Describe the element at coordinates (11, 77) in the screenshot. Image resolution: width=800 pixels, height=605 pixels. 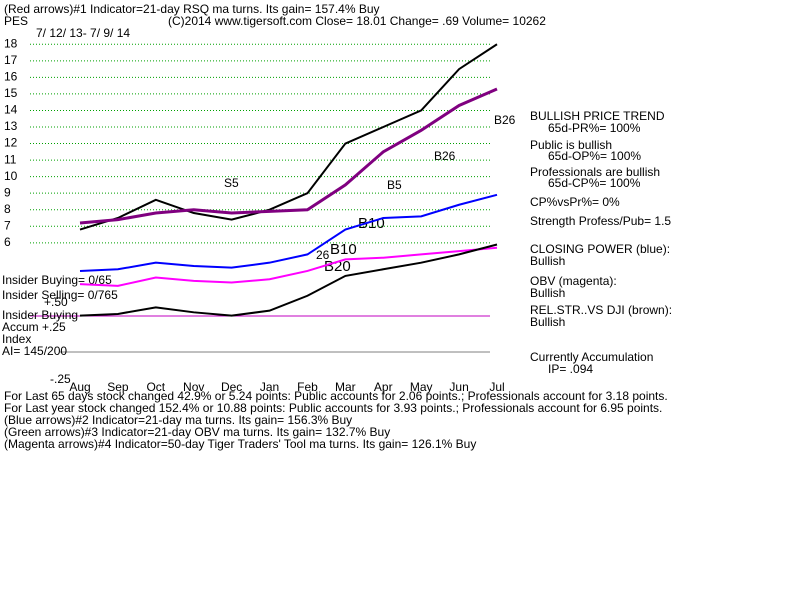
I see `y-tick-label: 16` at that location.